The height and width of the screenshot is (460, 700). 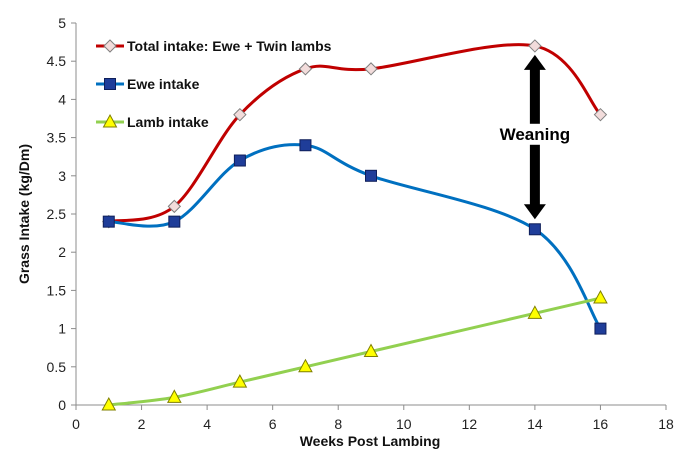 I want to click on x-tick-label: 0, so click(x=76, y=424).